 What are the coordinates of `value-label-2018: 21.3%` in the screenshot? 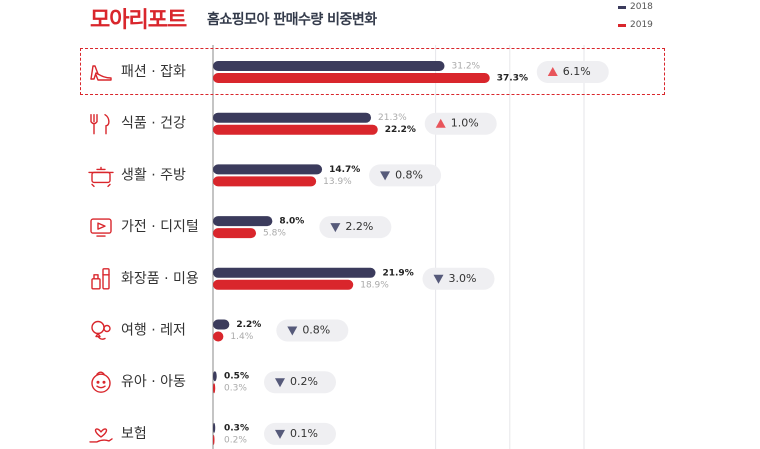 It's located at (392, 118).